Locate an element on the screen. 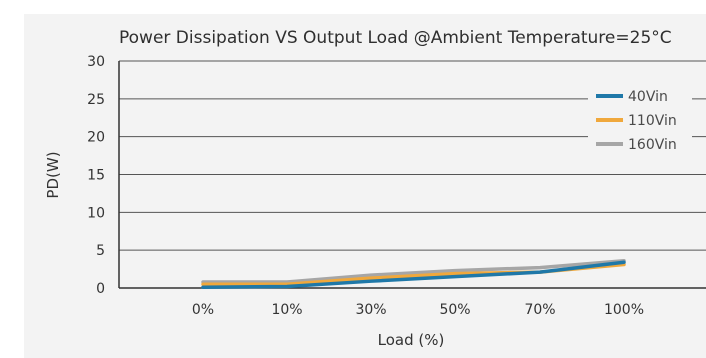 This screenshot has height=358, width=706. x-tick-label: 70% is located at coordinates (539, 310).